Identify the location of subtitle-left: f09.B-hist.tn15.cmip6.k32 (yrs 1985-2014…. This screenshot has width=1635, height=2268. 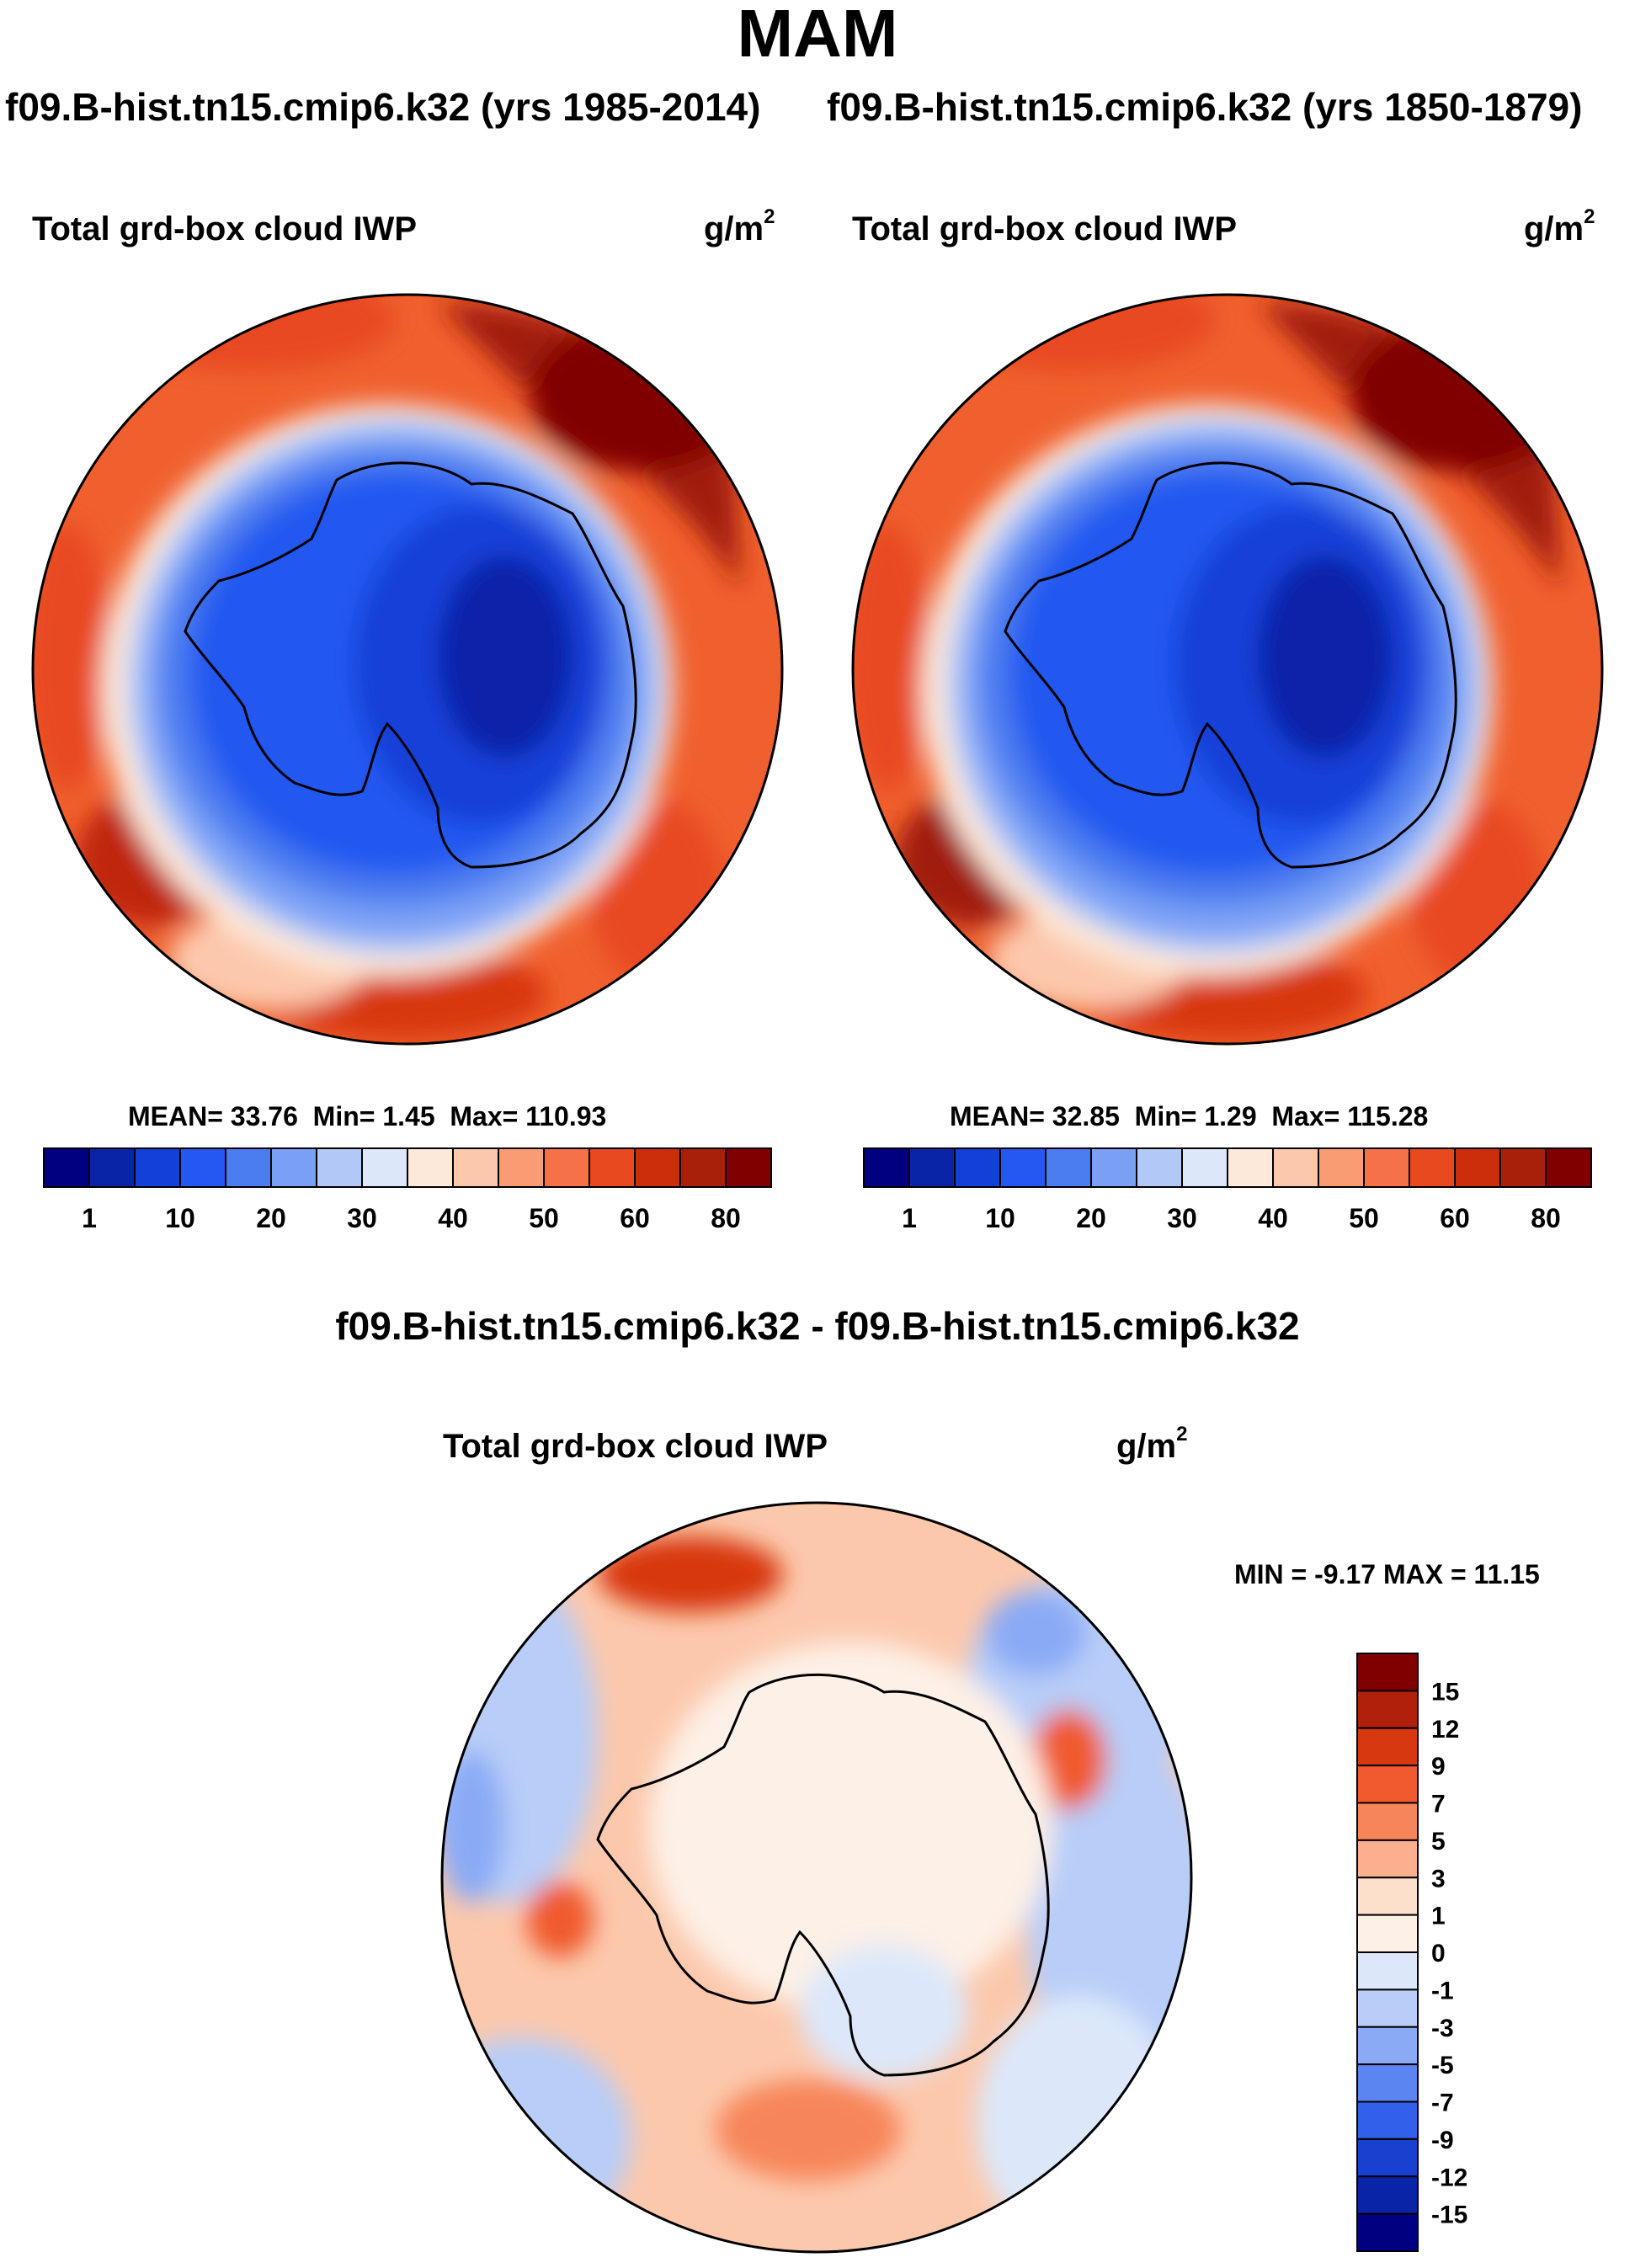
(383, 107).